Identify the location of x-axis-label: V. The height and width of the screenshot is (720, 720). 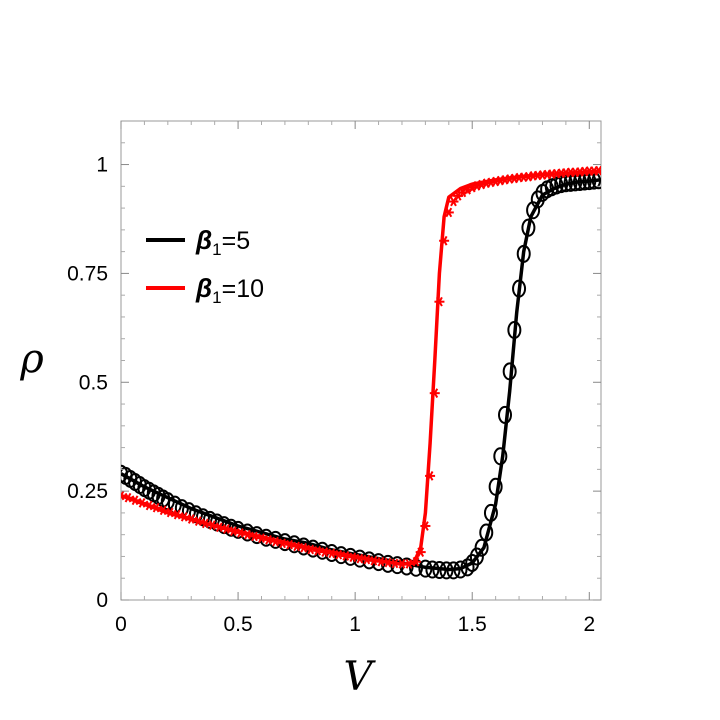
(360, 677).